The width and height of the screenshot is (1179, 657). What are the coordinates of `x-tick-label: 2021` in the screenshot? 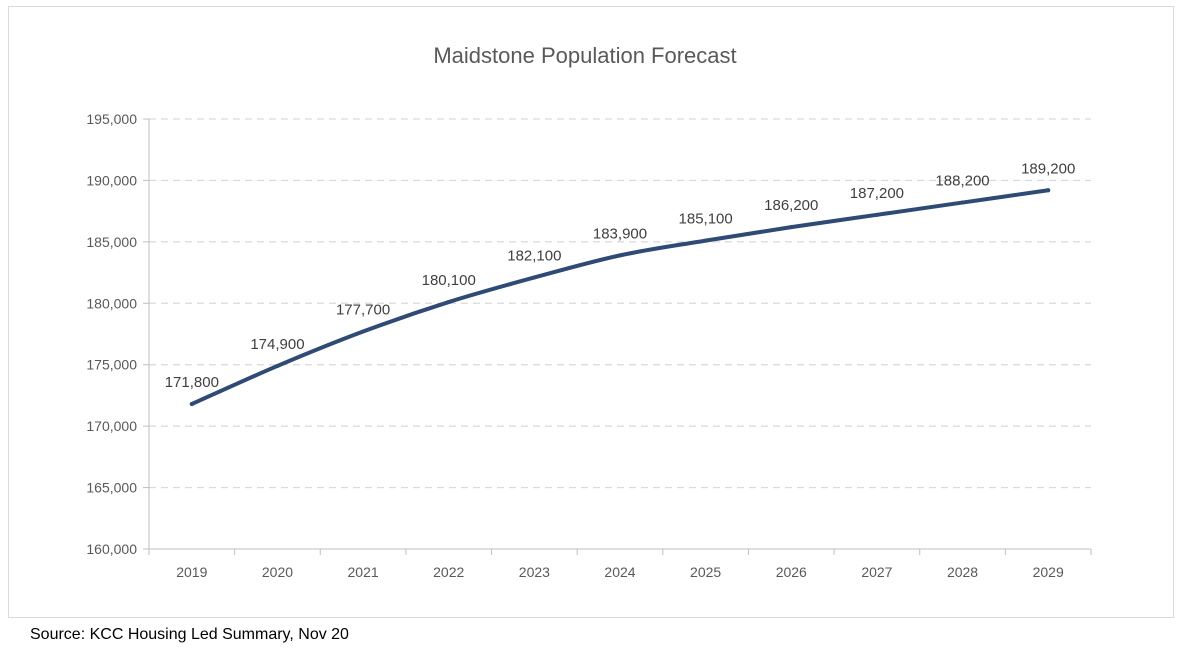 It's located at (363, 572).